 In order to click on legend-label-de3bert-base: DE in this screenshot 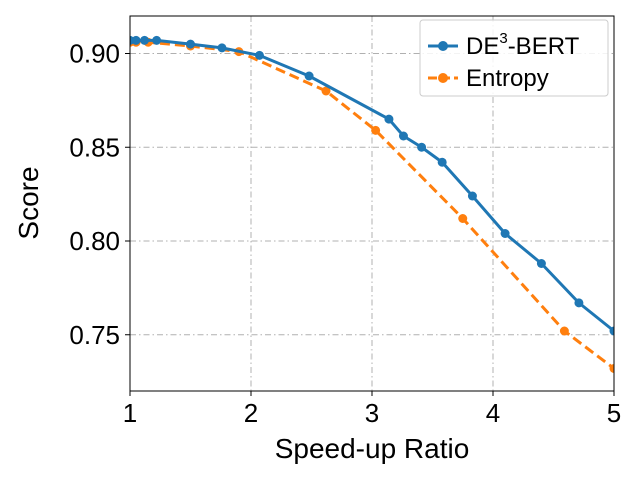, I will do `click(482, 46)`.